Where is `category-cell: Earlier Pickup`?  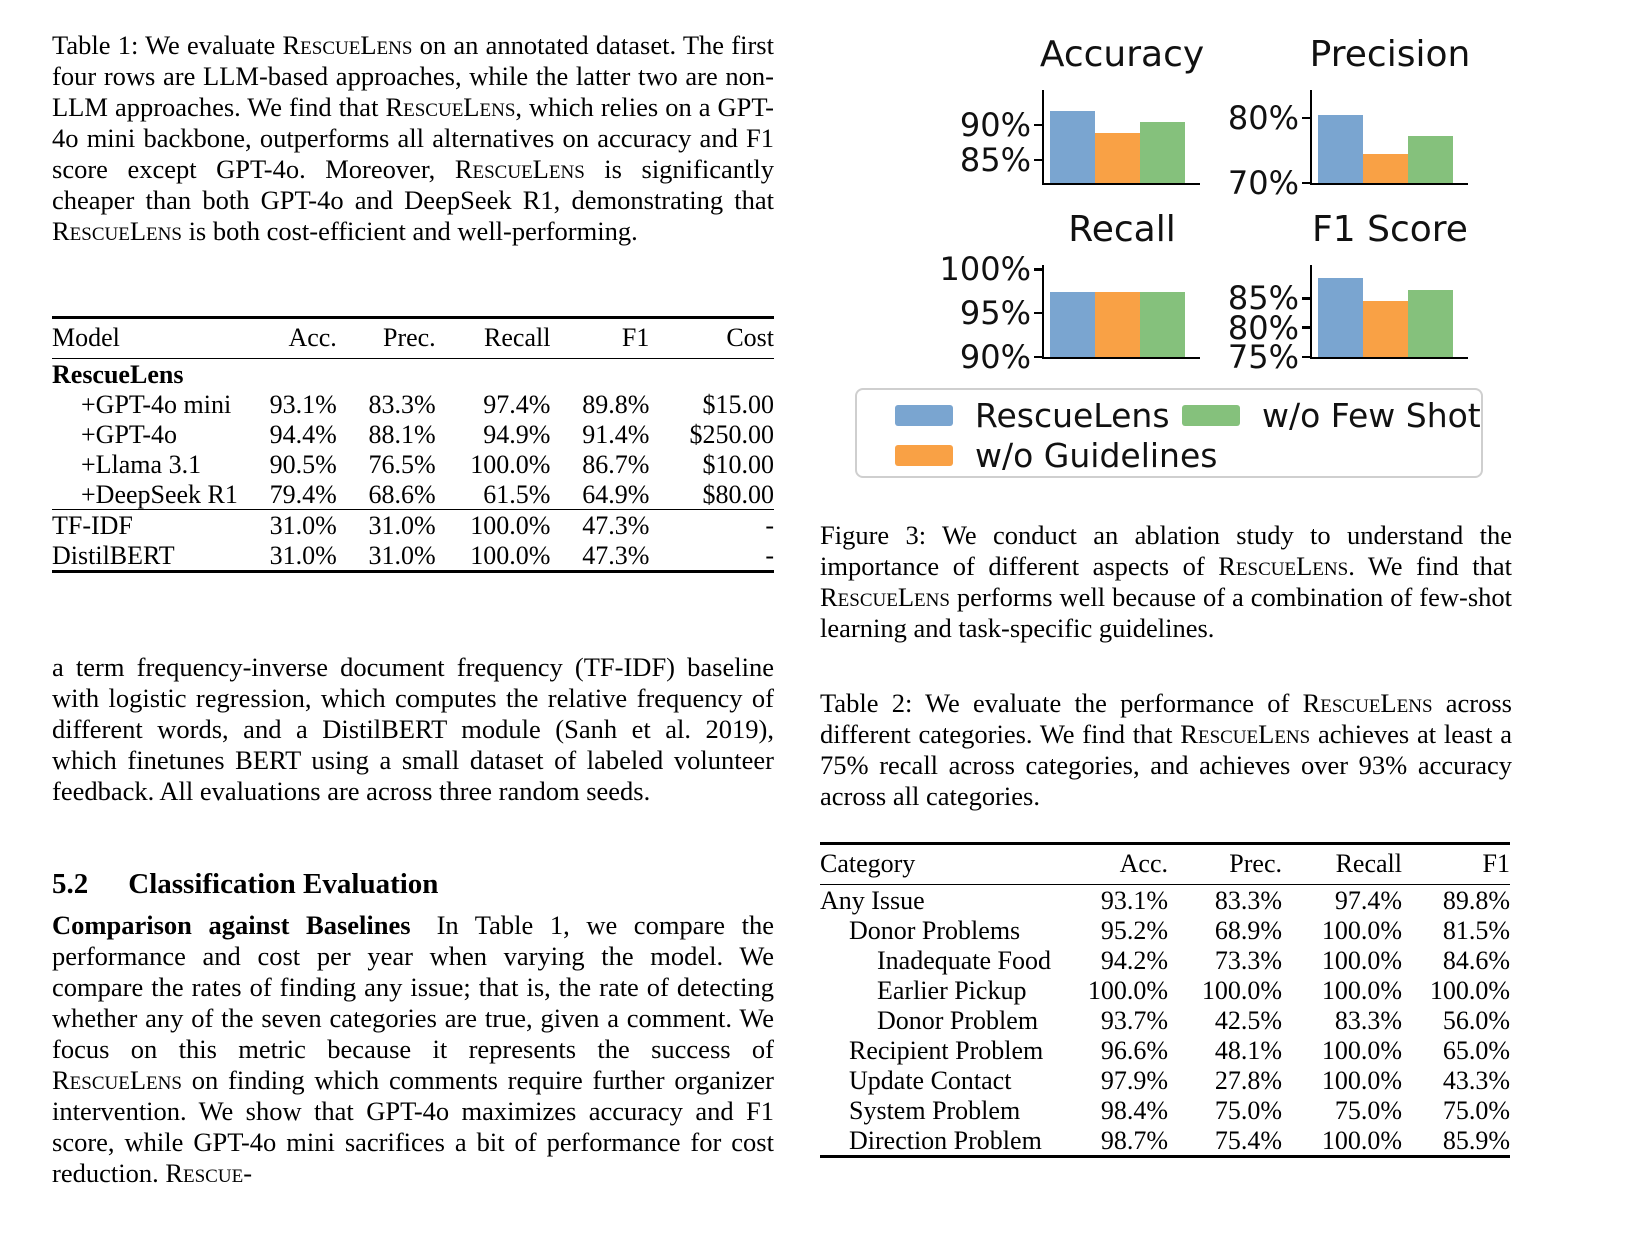
category-cell: Earlier Pickup is located at coordinates (952, 990).